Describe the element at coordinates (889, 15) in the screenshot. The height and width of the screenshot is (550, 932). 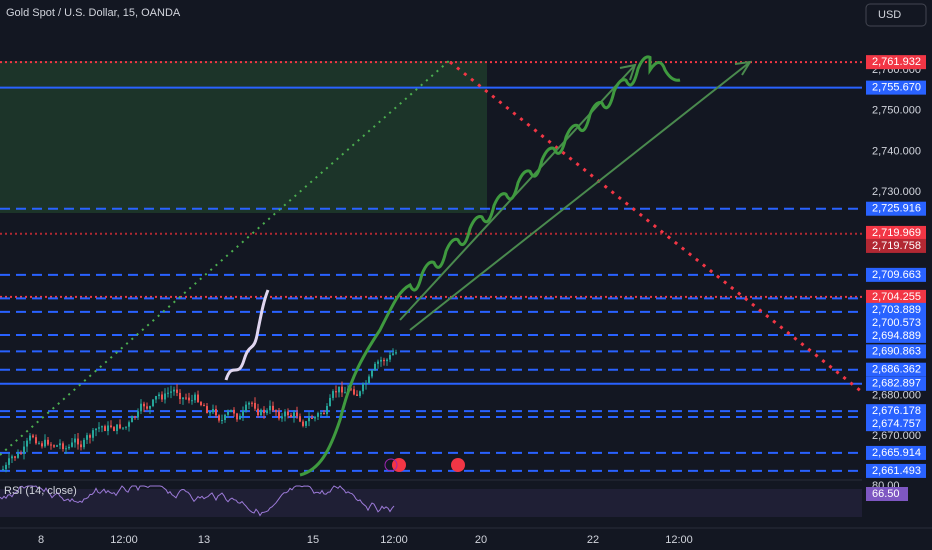
I see `currency: USD` at that location.